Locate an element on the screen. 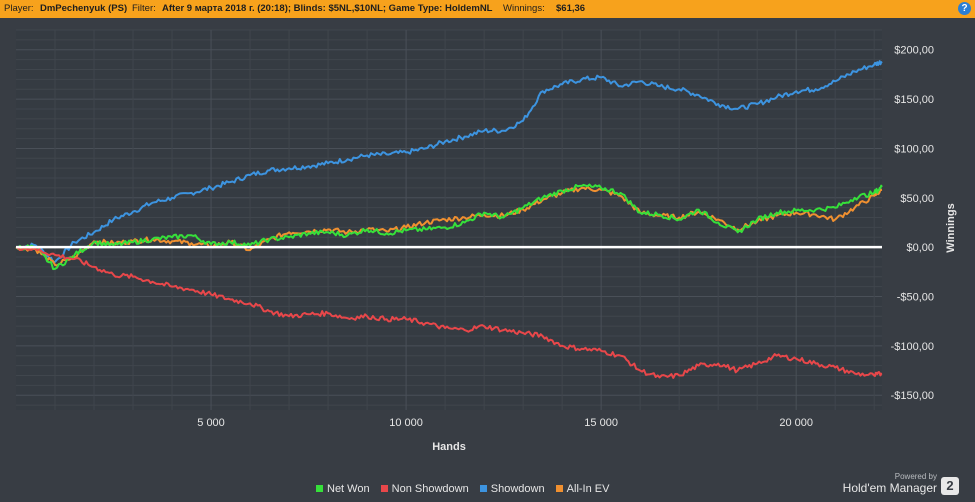 The image size is (975, 502). winnings-label: Winnings: is located at coordinates (524, 8).